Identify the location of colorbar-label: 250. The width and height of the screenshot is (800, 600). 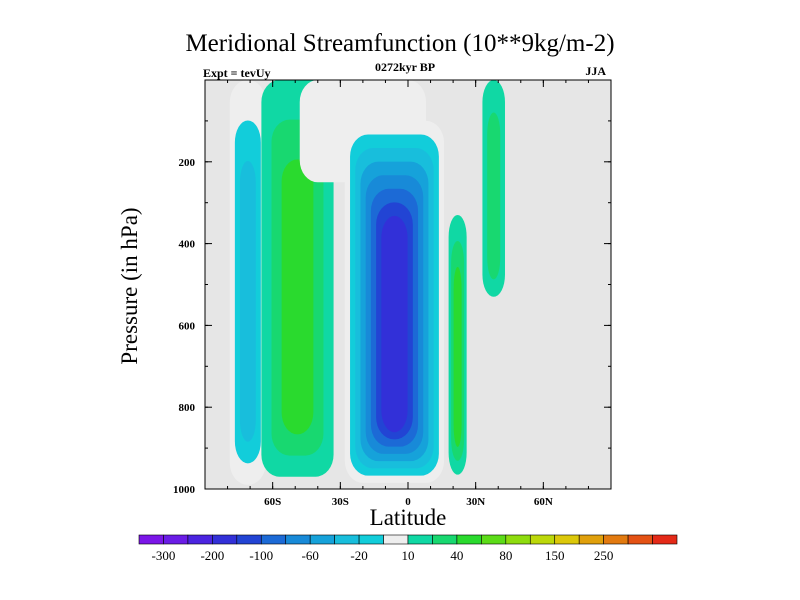
(604, 555).